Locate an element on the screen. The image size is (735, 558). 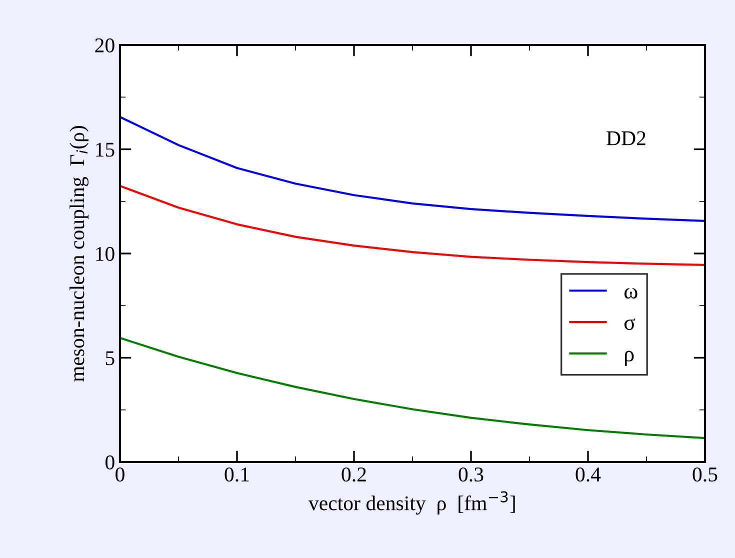
y-tick-label: 5 is located at coordinates (110, 358).